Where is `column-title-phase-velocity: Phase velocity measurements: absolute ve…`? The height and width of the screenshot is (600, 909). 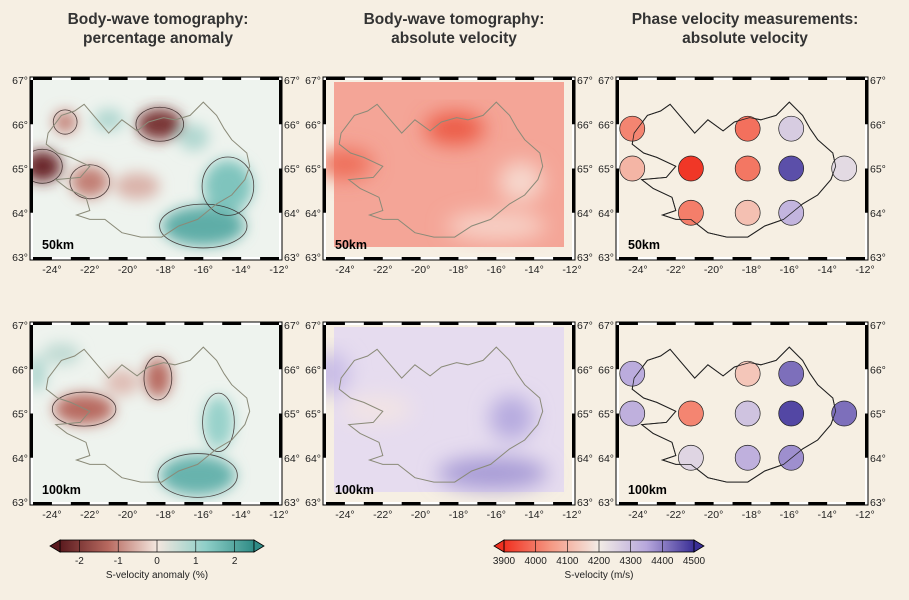
column-title-phase-velocity: Phase velocity measurements: absolute ve… is located at coordinates (745, 29).